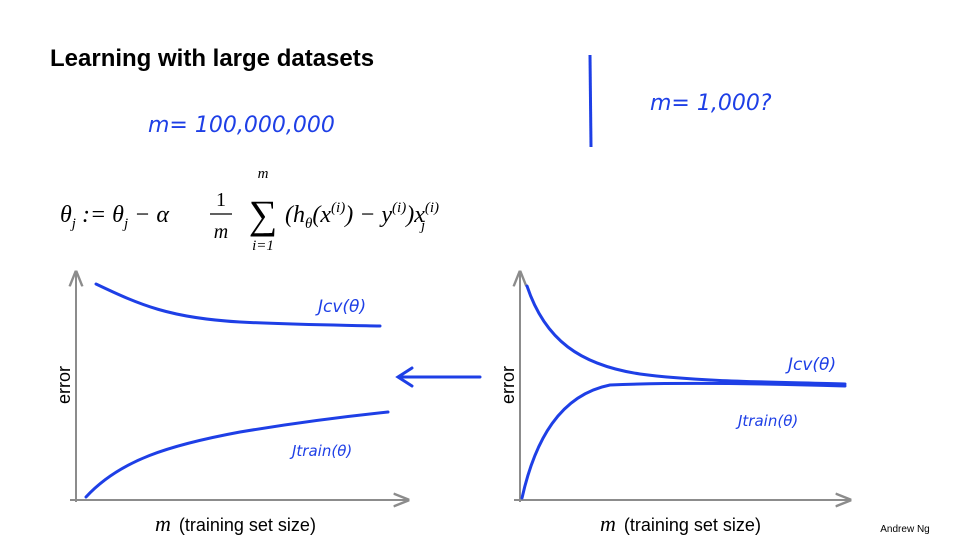 The width and height of the screenshot is (960, 540). Describe the element at coordinates (904, 529) in the screenshot. I see `footer: Andrew Ng` at that location.